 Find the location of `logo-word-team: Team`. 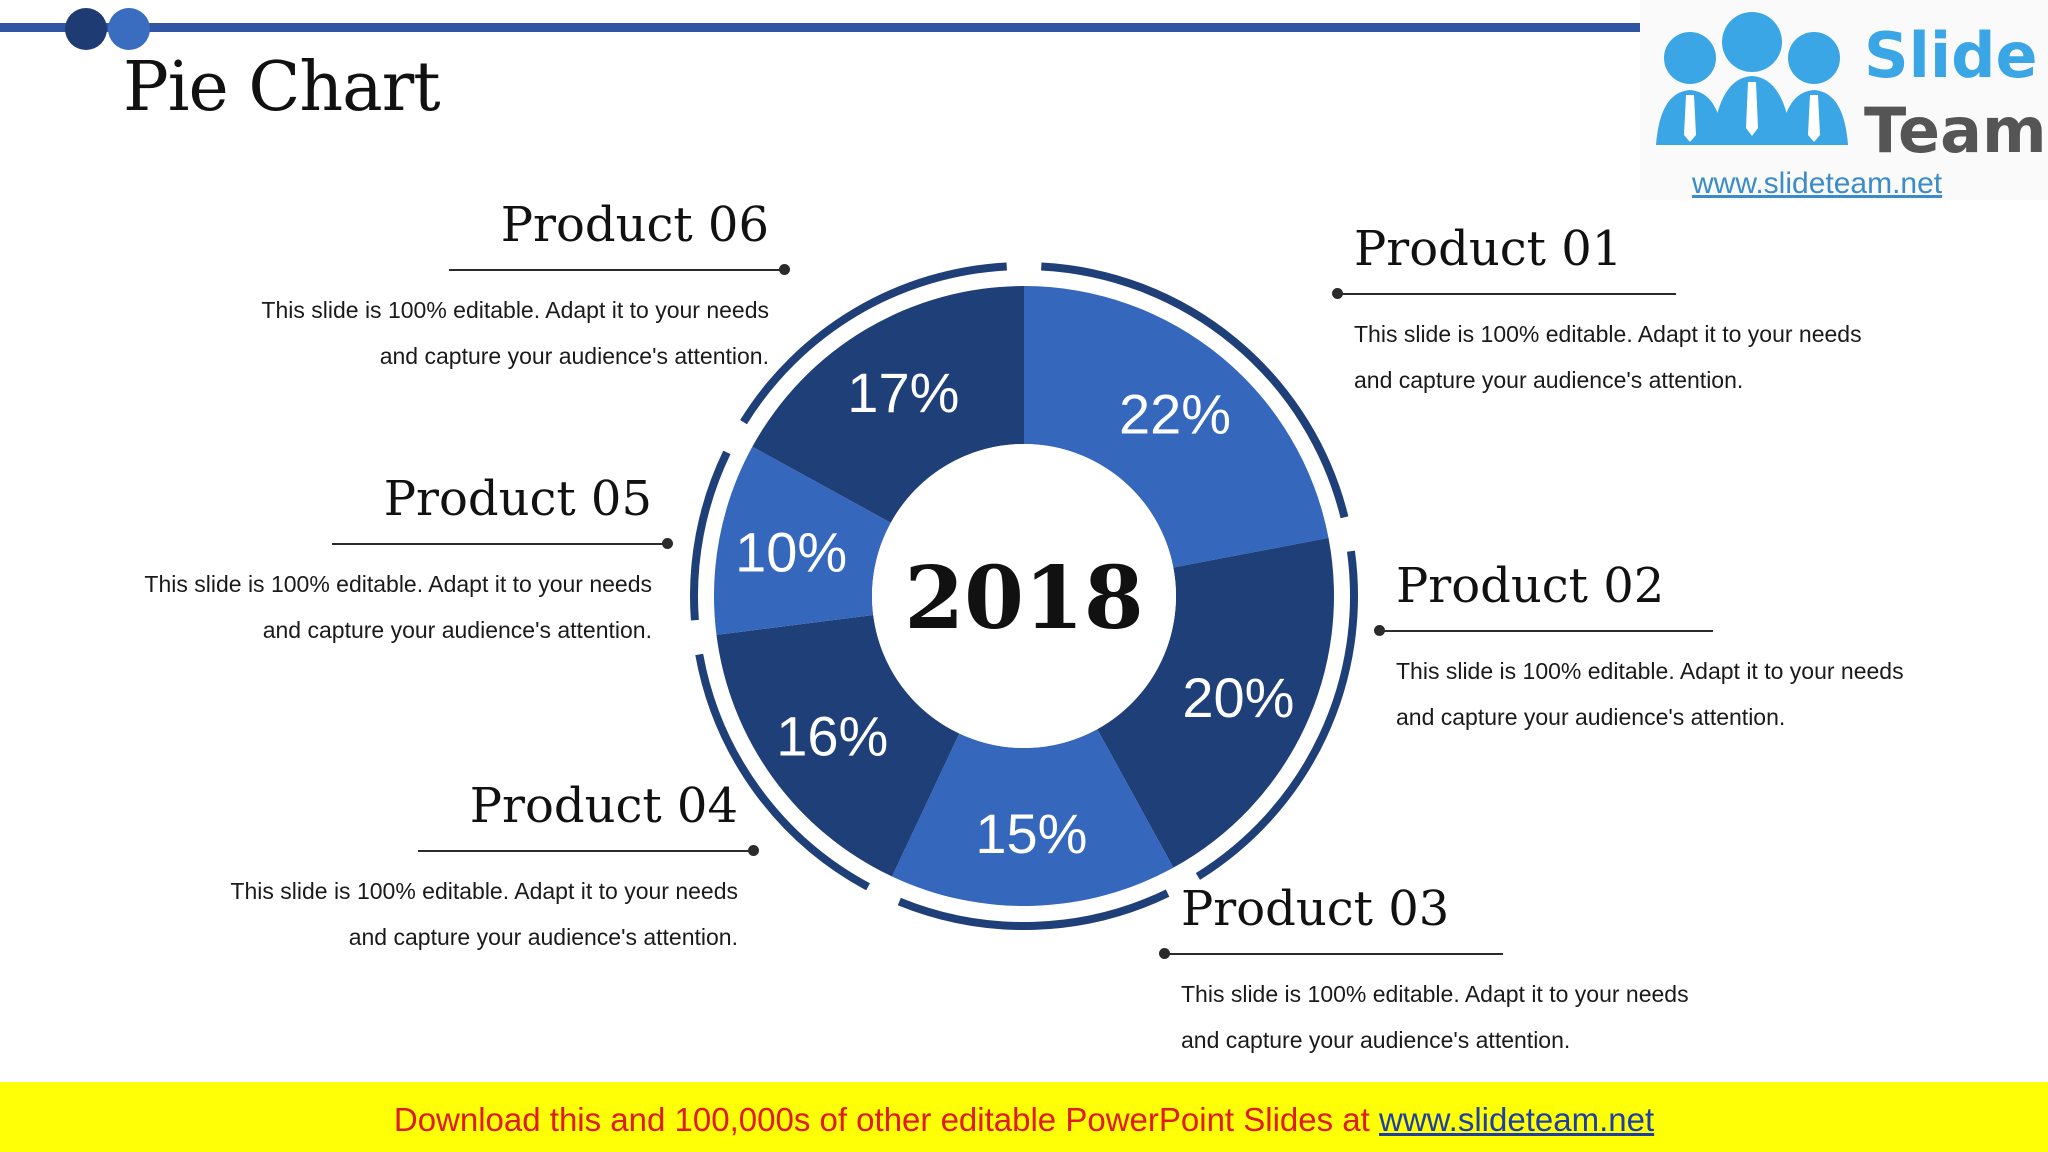

logo-word-team: Team is located at coordinates (1955, 130).